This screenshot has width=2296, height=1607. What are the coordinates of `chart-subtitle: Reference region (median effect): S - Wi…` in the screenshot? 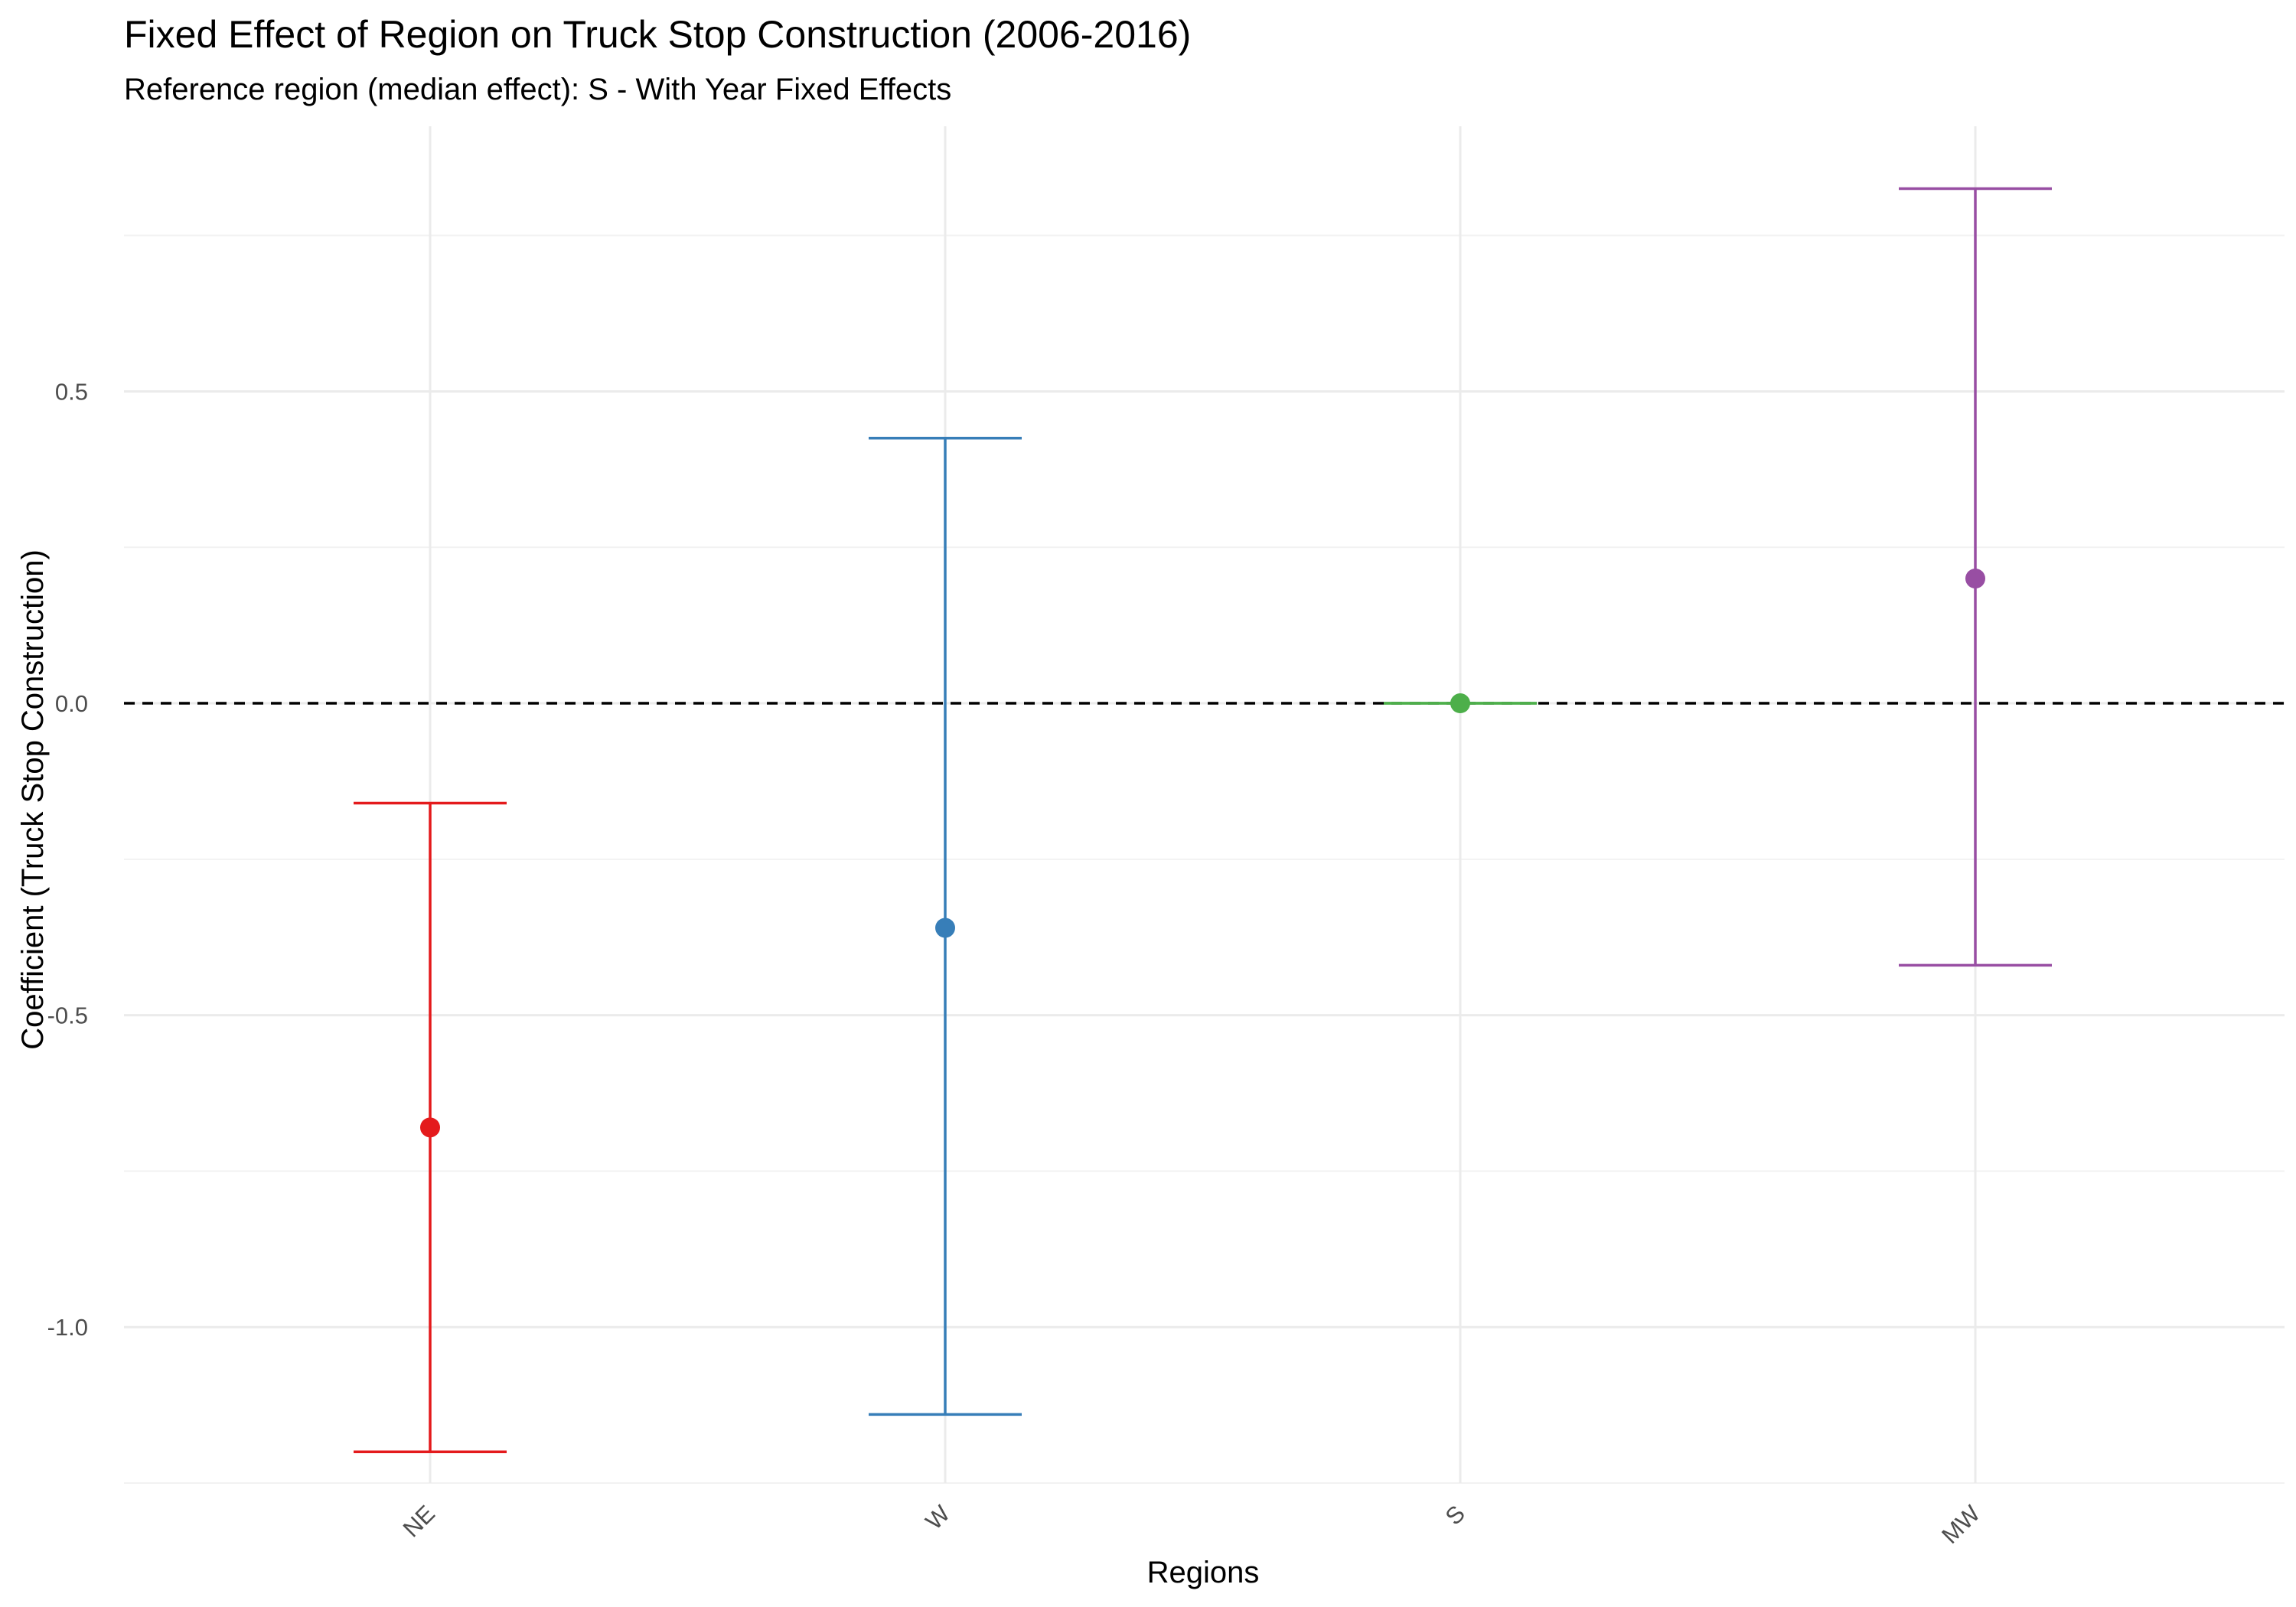 It's located at (537, 89).